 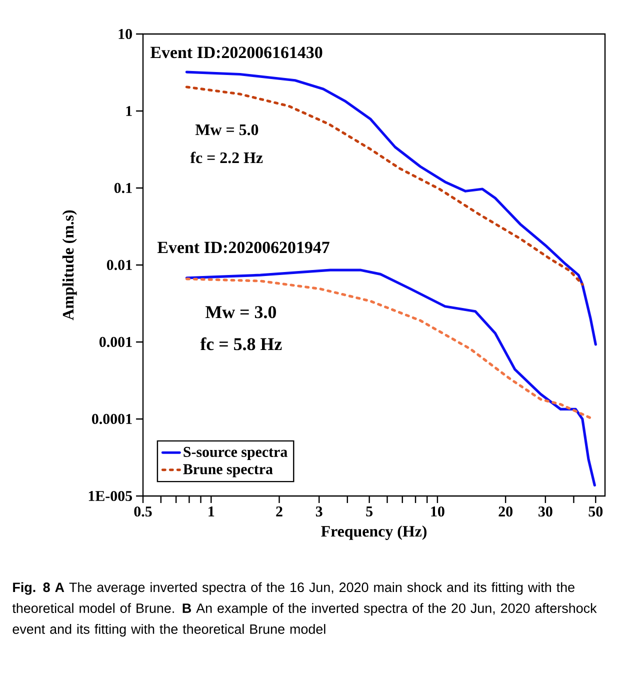 I want to click on y-tick-label: 0.1, so click(x=123, y=188).